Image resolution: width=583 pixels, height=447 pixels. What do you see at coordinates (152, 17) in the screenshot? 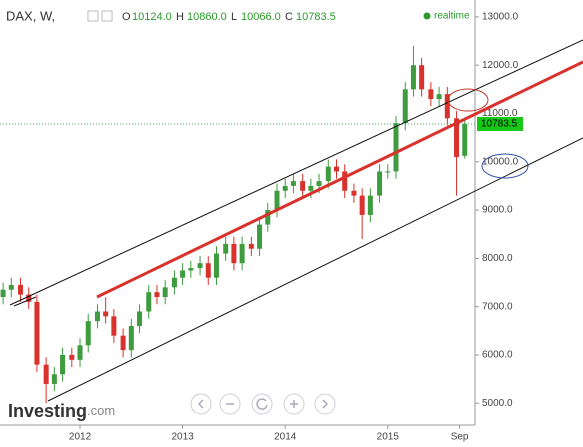
I see `quote-value: 10124.0` at bounding box center [152, 17].